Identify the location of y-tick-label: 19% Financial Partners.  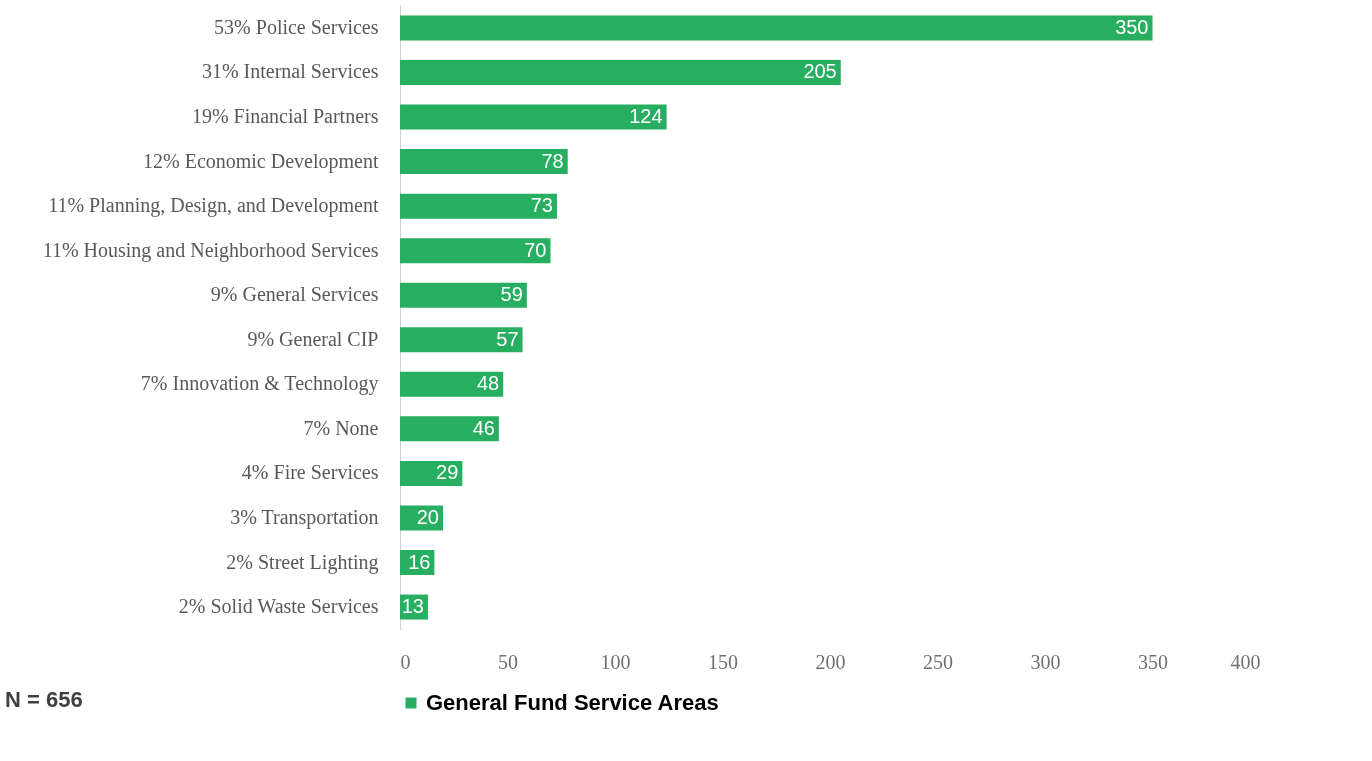
(285, 116).